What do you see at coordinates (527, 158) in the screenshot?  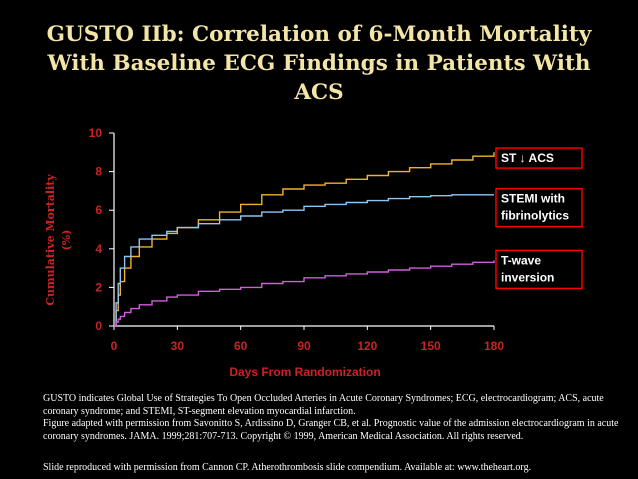 I see `series-label-text: ST ↓ ACS` at bounding box center [527, 158].